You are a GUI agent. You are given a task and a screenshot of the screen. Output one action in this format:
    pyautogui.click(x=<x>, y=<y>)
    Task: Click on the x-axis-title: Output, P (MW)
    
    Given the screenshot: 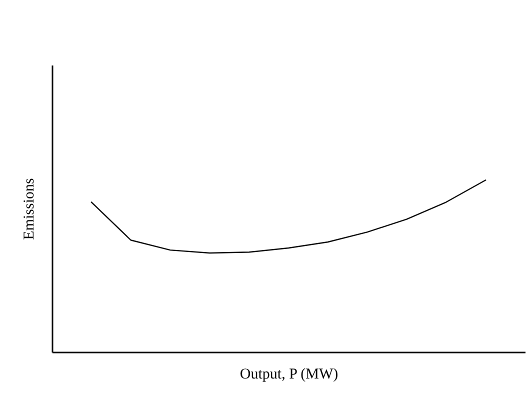 What is the action you would take?
    pyautogui.click(x=289, y=374)
    